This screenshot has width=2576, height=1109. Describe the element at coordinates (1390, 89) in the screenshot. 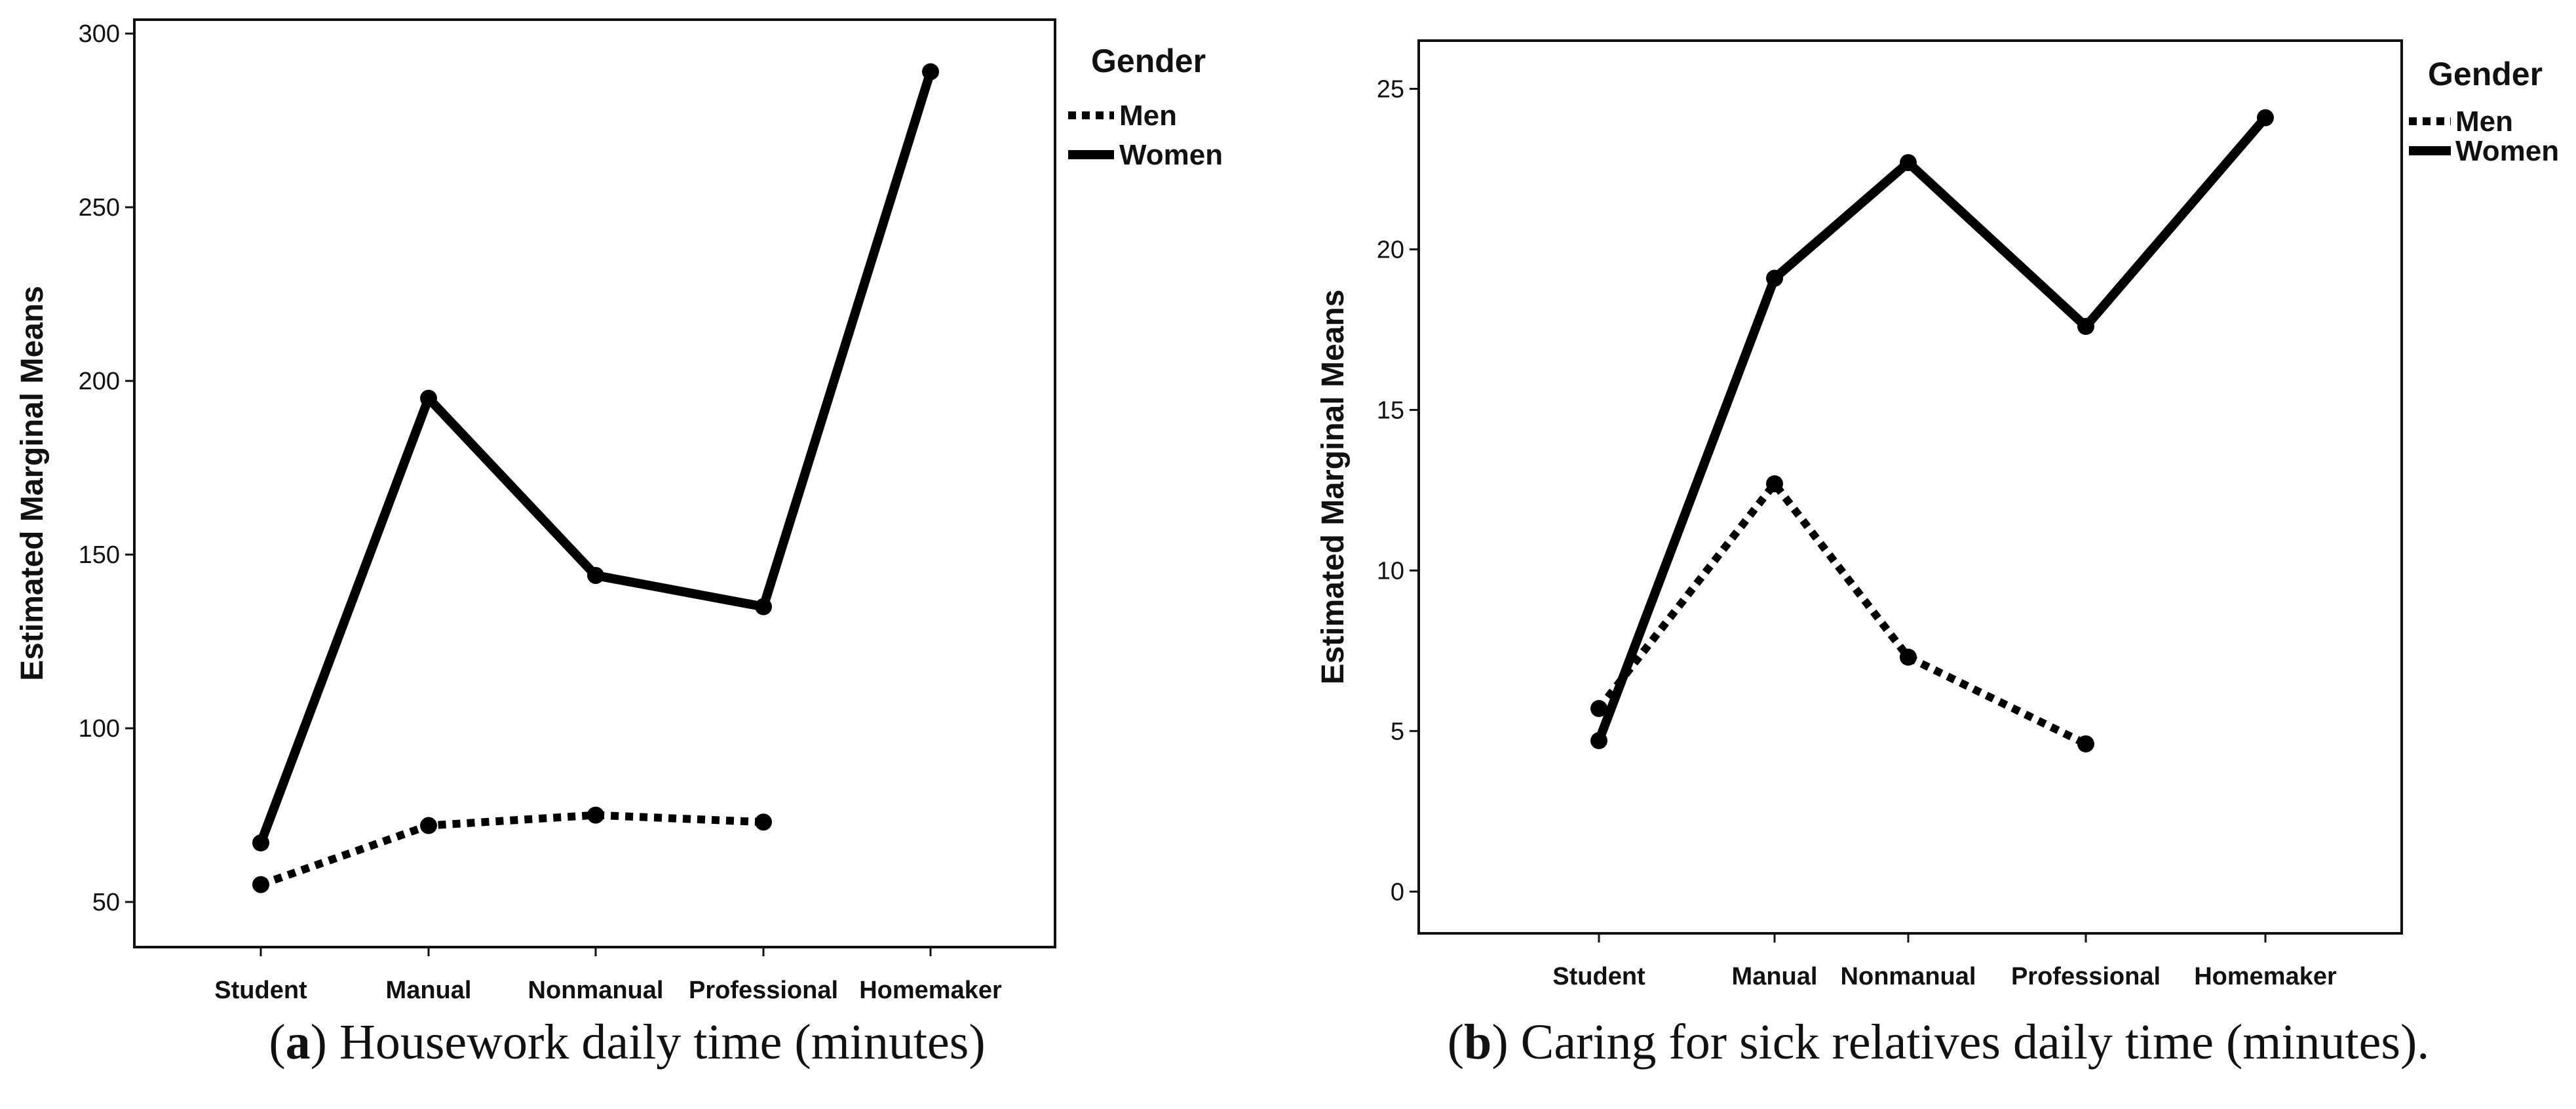

I see `y-tick-label: 25` at that location.